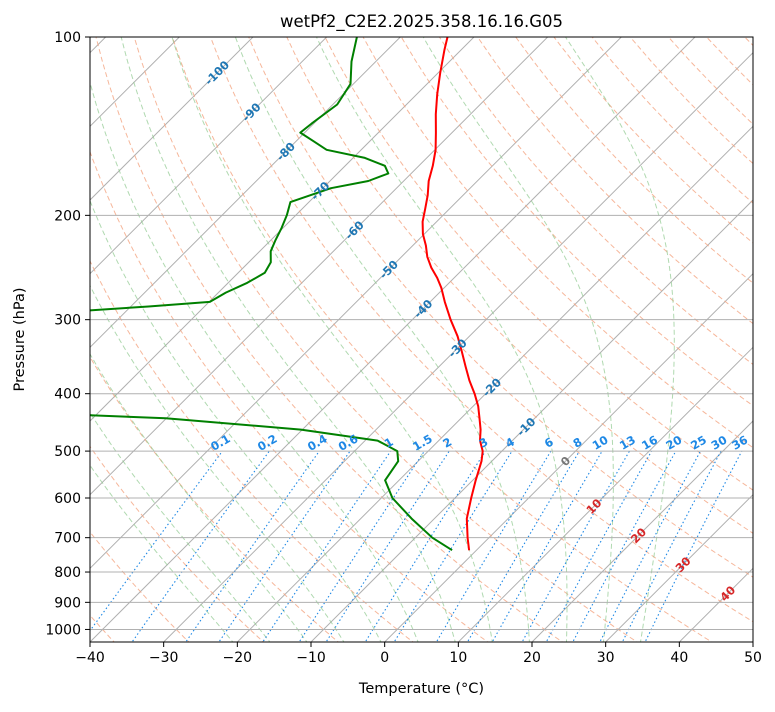 The width and height of the screenshot is (775, 712). What do you see at coordinates (238, 658) in the screenshot?
I see `x-tick-label: −20` at bounding box center [238, 658].